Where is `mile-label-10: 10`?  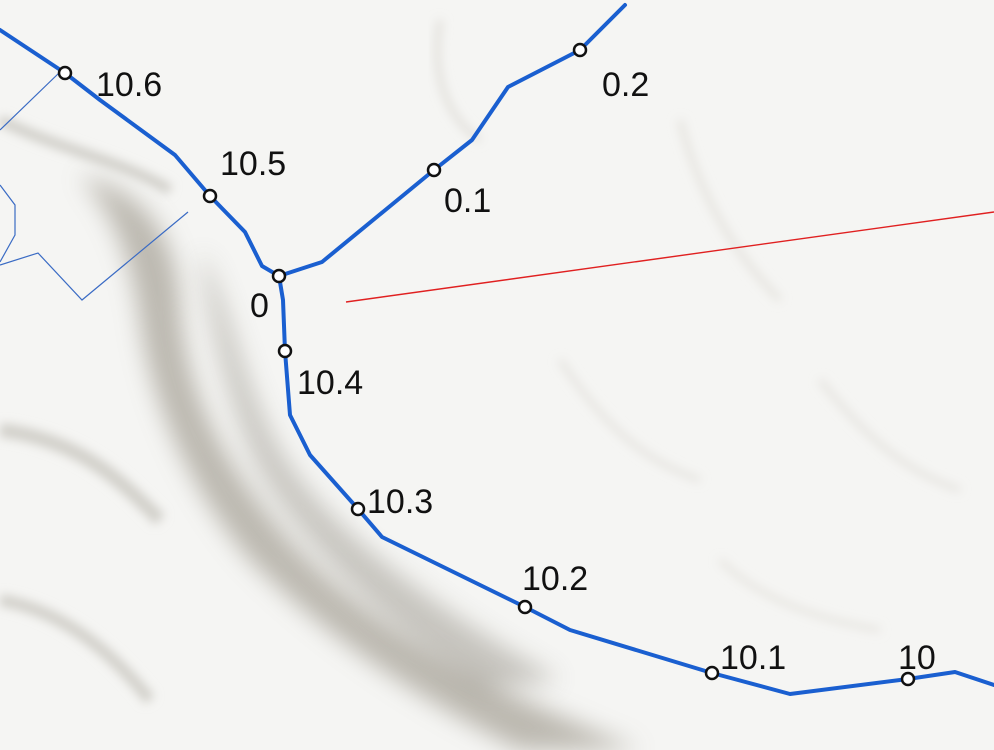
mile-label-10: 10 is located at coordinates (917, 658).